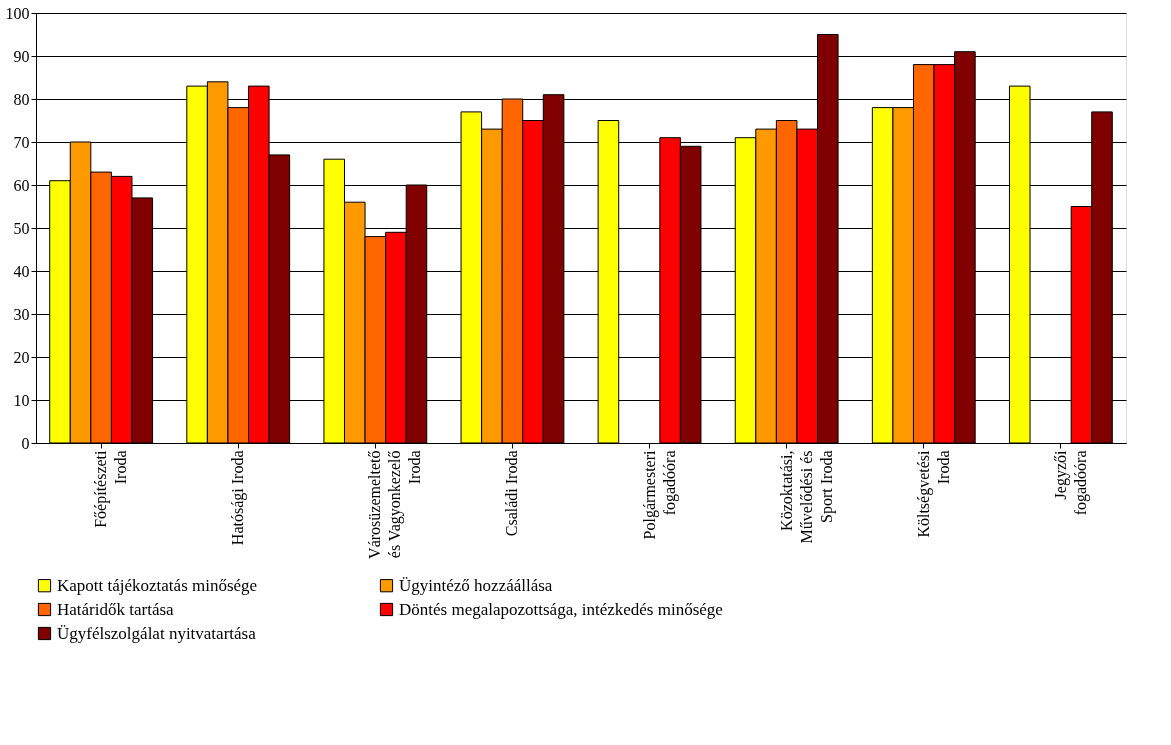 The height and width of the screenshot is (745, 1171). What do you see at coordinates (157, 585) in the screenshot?
I see `legend-label: Kapott tájékoztatás minősége` at bounding box center [157, 585].